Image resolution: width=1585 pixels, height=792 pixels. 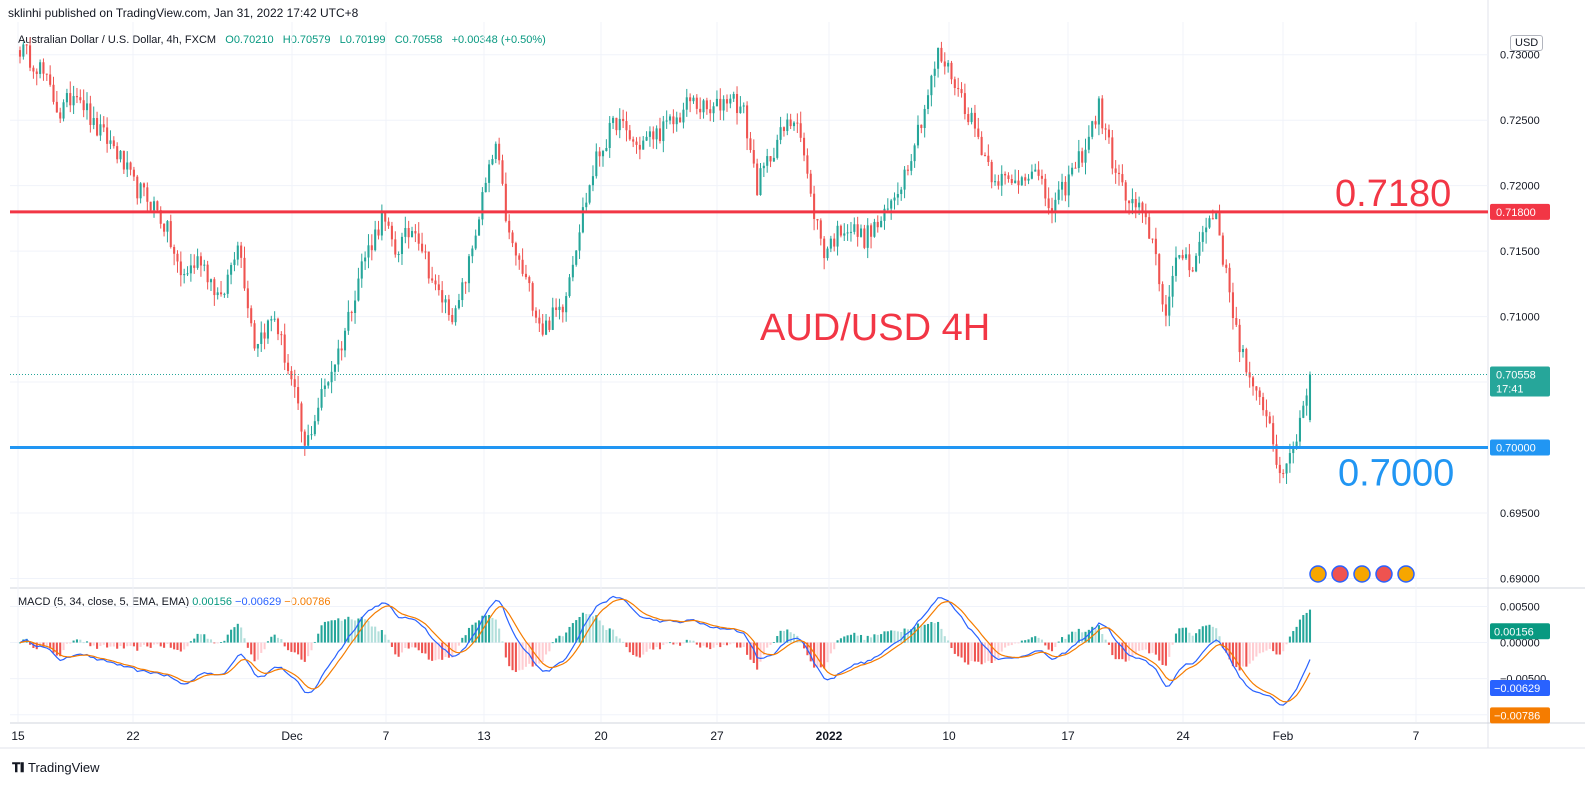 What do you see at coordinates (104, 602) in the screenshot?
I see `macd-label: MACD (5, 34, close, 5, EMA, EMA)` at bounding box center [104, 602].